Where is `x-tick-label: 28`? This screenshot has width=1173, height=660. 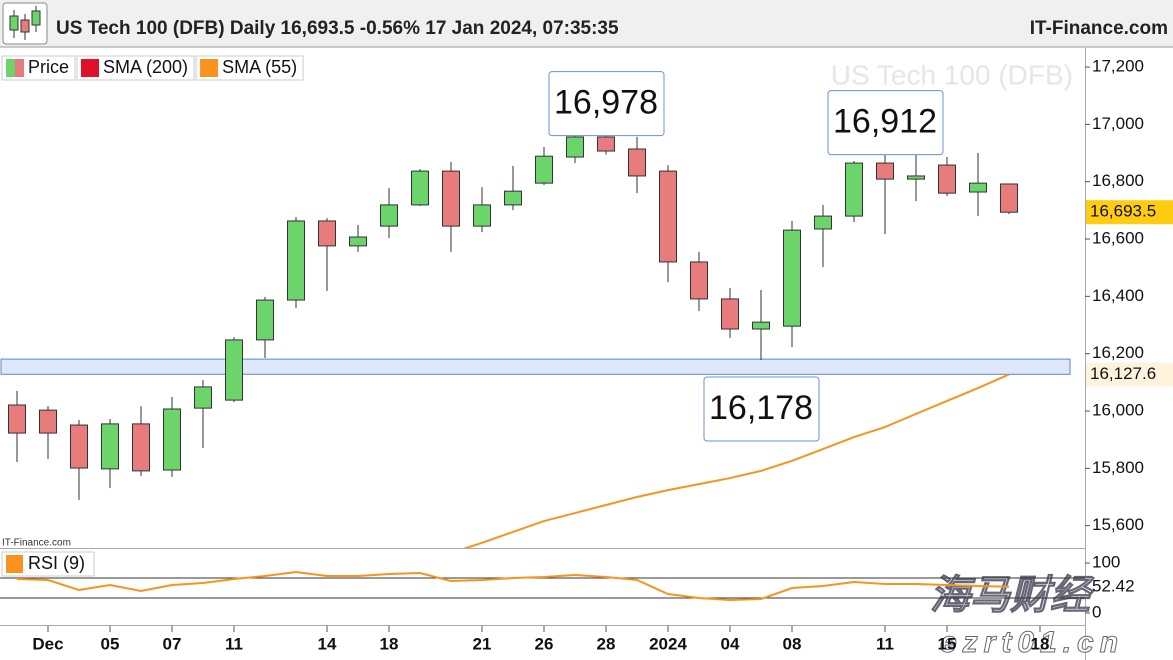
x-tick-label: 28 is located at coordinates (606, 643).